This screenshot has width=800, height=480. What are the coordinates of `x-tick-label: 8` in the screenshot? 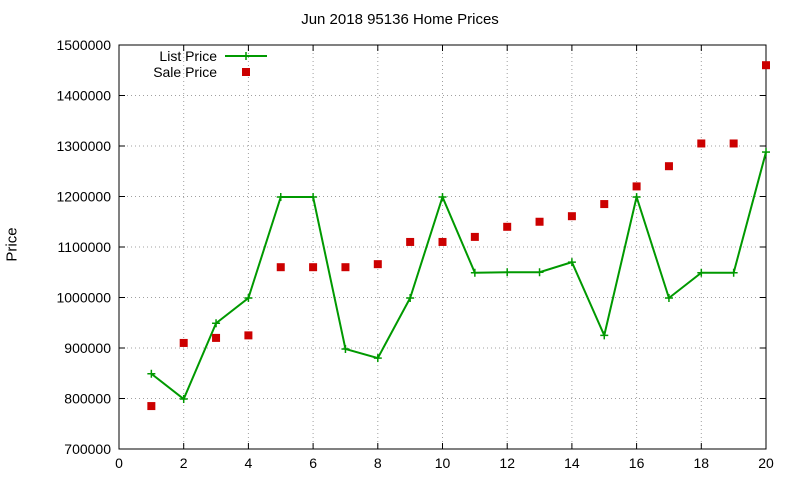 It's located at (378, 463).